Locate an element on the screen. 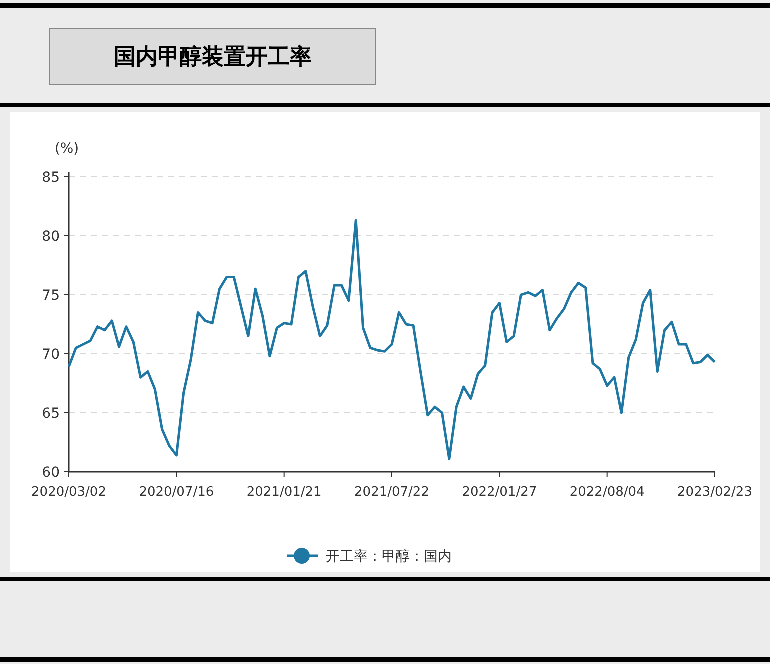  legend-label: 开工率：甲醇：国内 is located at coordinates (389, 557).